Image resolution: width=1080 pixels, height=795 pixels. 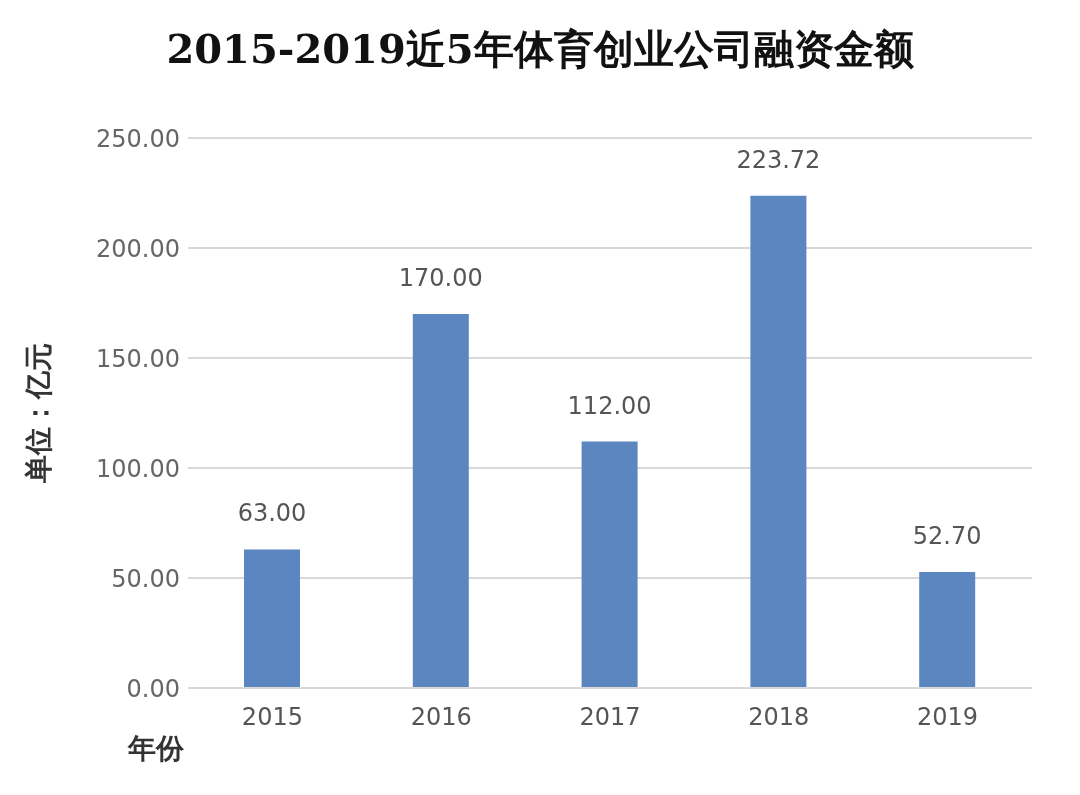 What do you see at coordinates (779, 717) in the screenshot?
I see `x-tick-label: 2018` at bounding box center [779, 717].